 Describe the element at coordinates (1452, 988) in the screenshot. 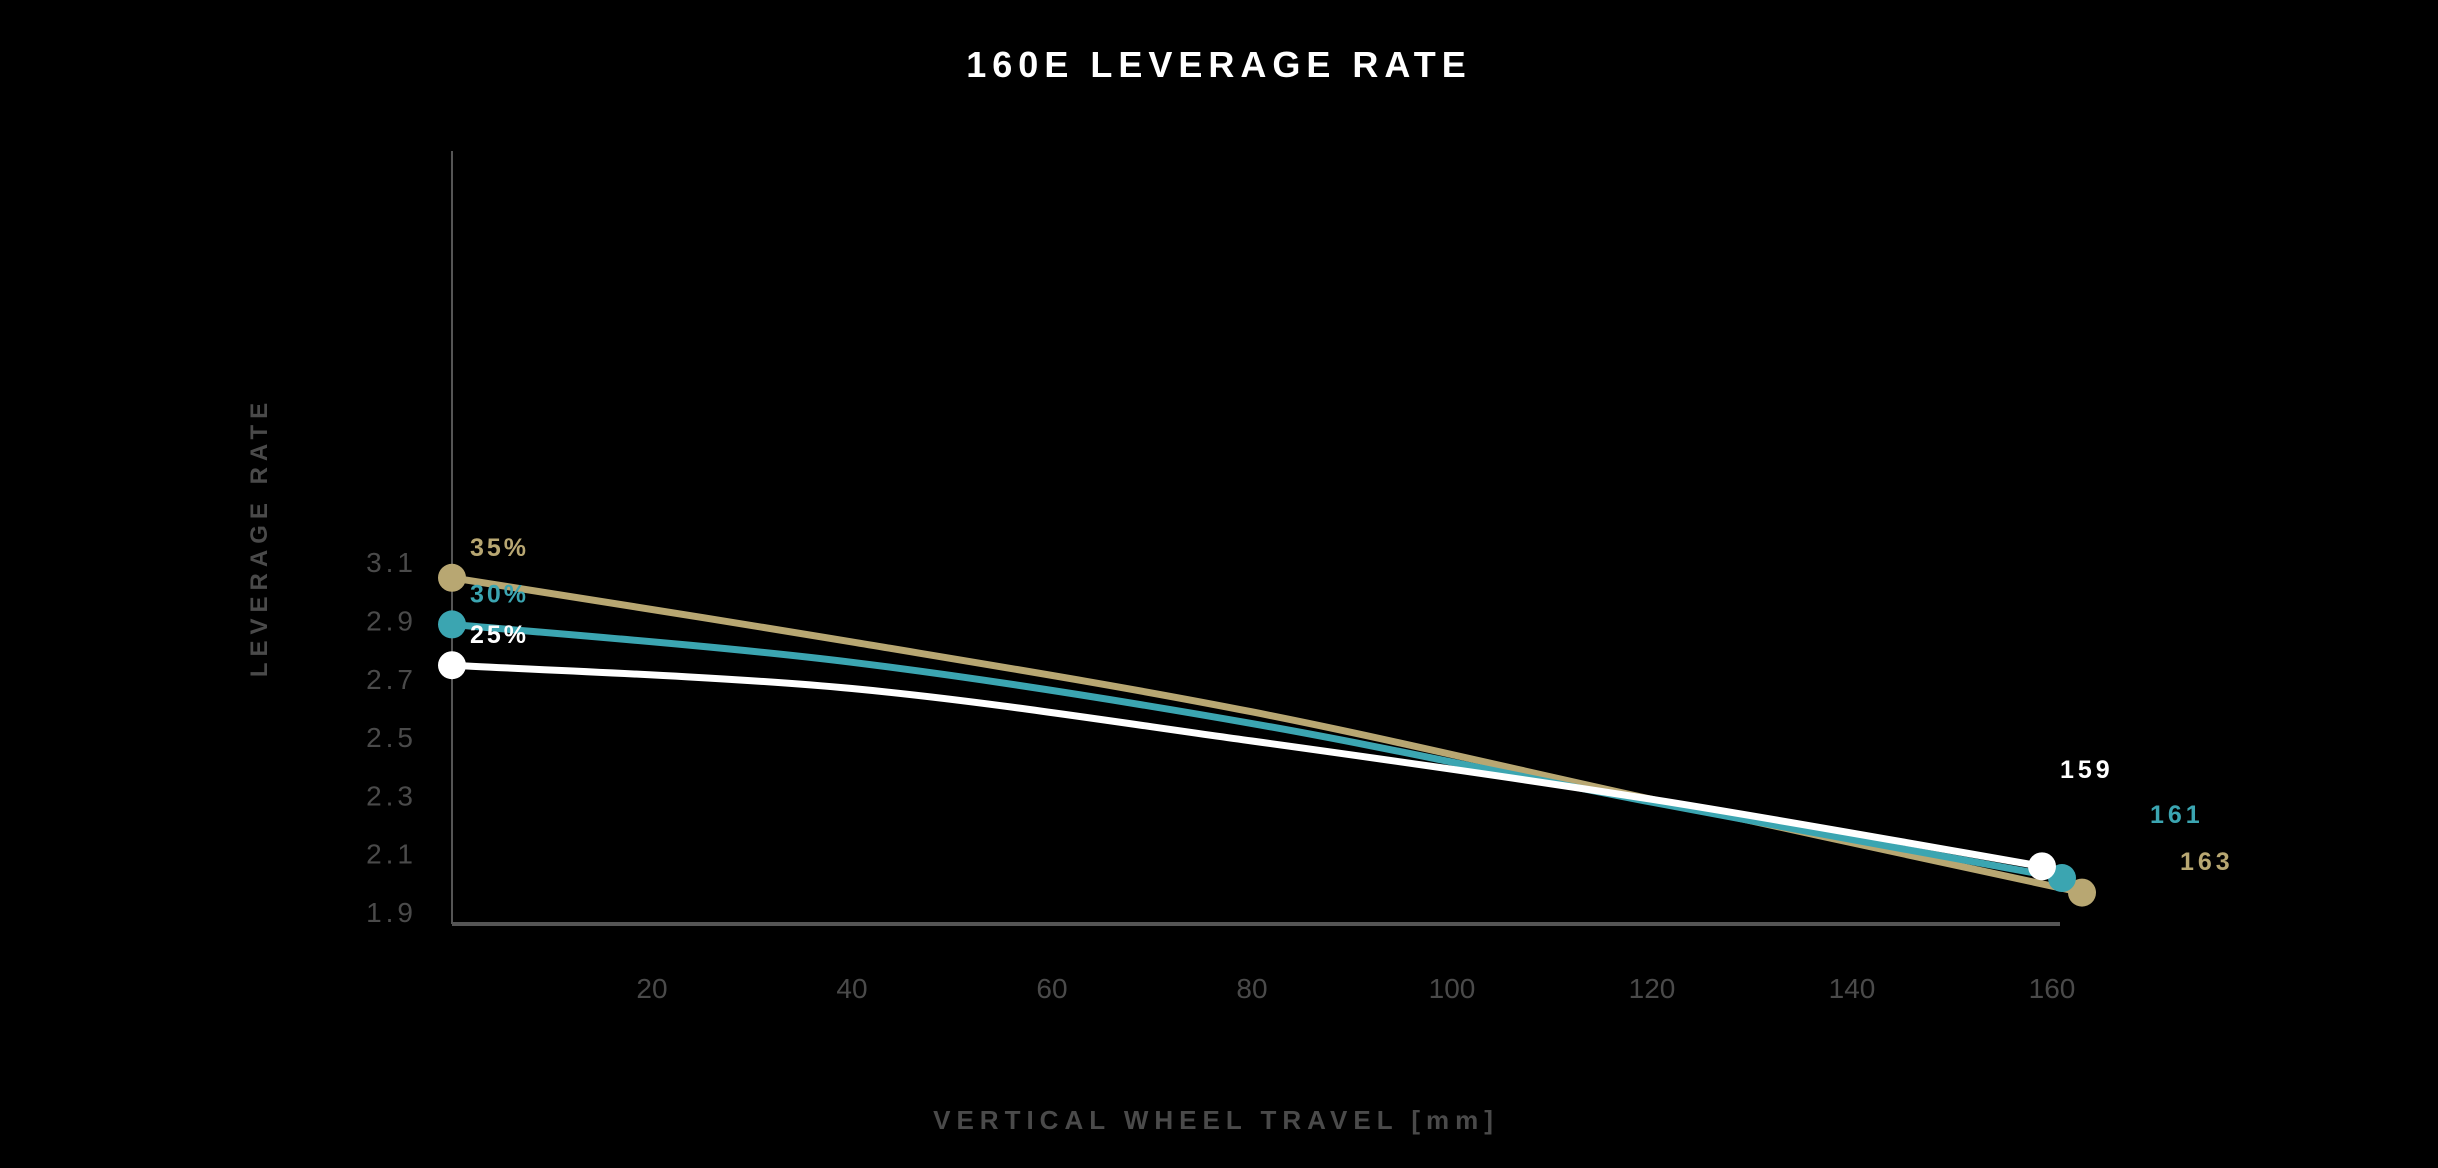

I see `x-tick-label: 100` at that location.